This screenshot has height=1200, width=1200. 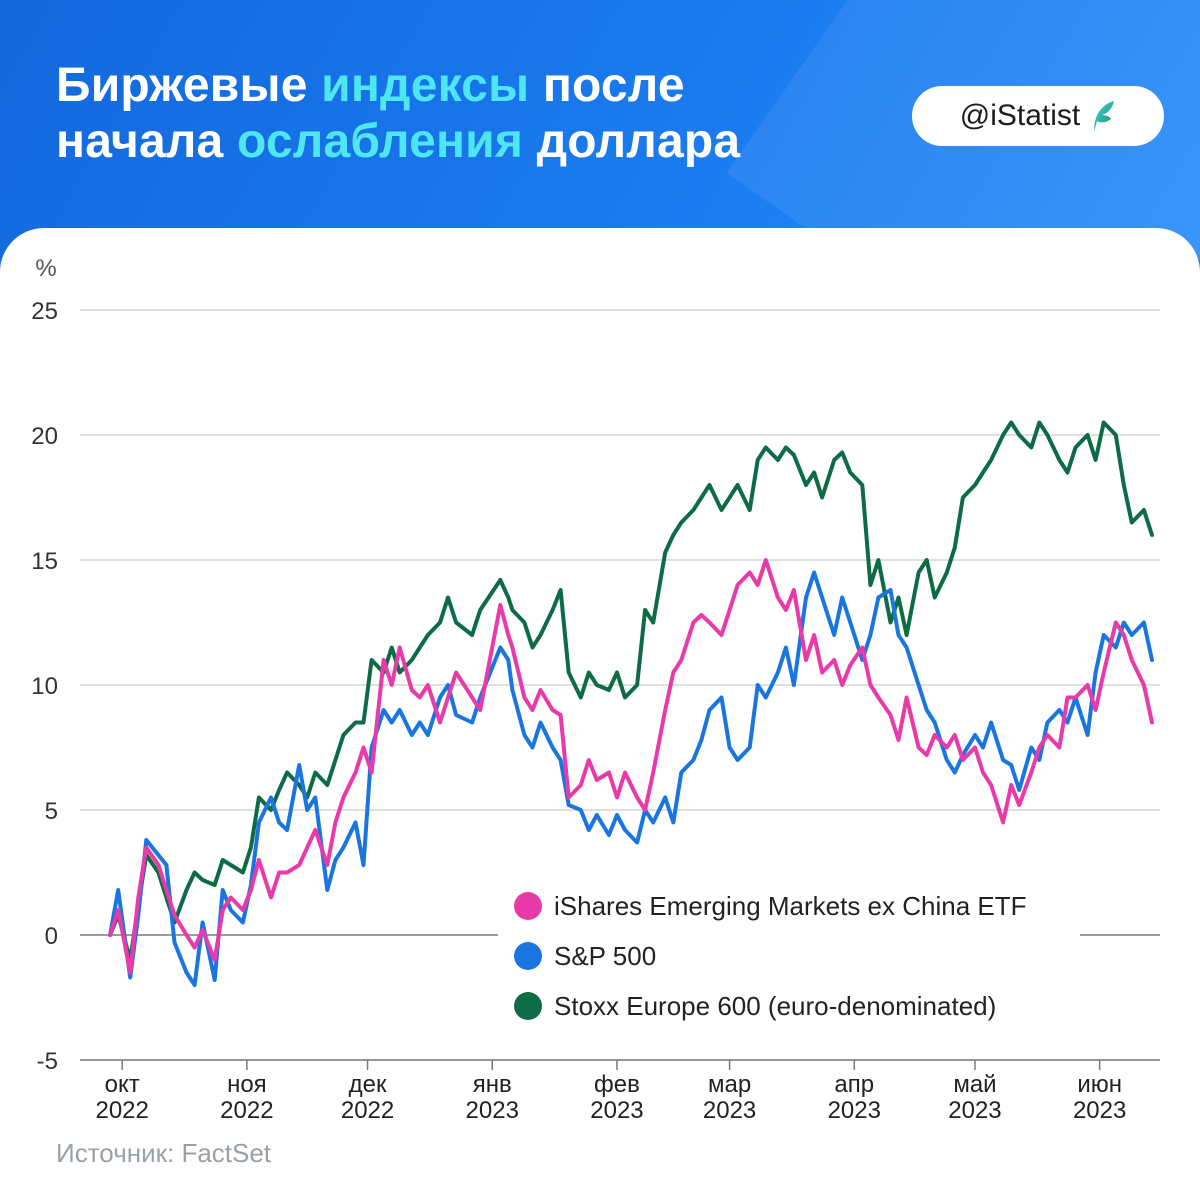 I want to click on y-tick-label: -5, so click(x=47, y=1061).